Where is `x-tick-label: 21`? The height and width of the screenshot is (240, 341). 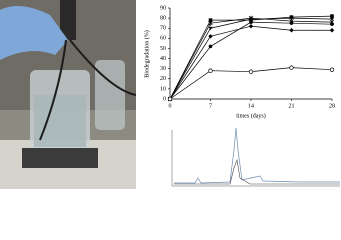
x-tick-label: 21 is located at coordinates (292, 106).